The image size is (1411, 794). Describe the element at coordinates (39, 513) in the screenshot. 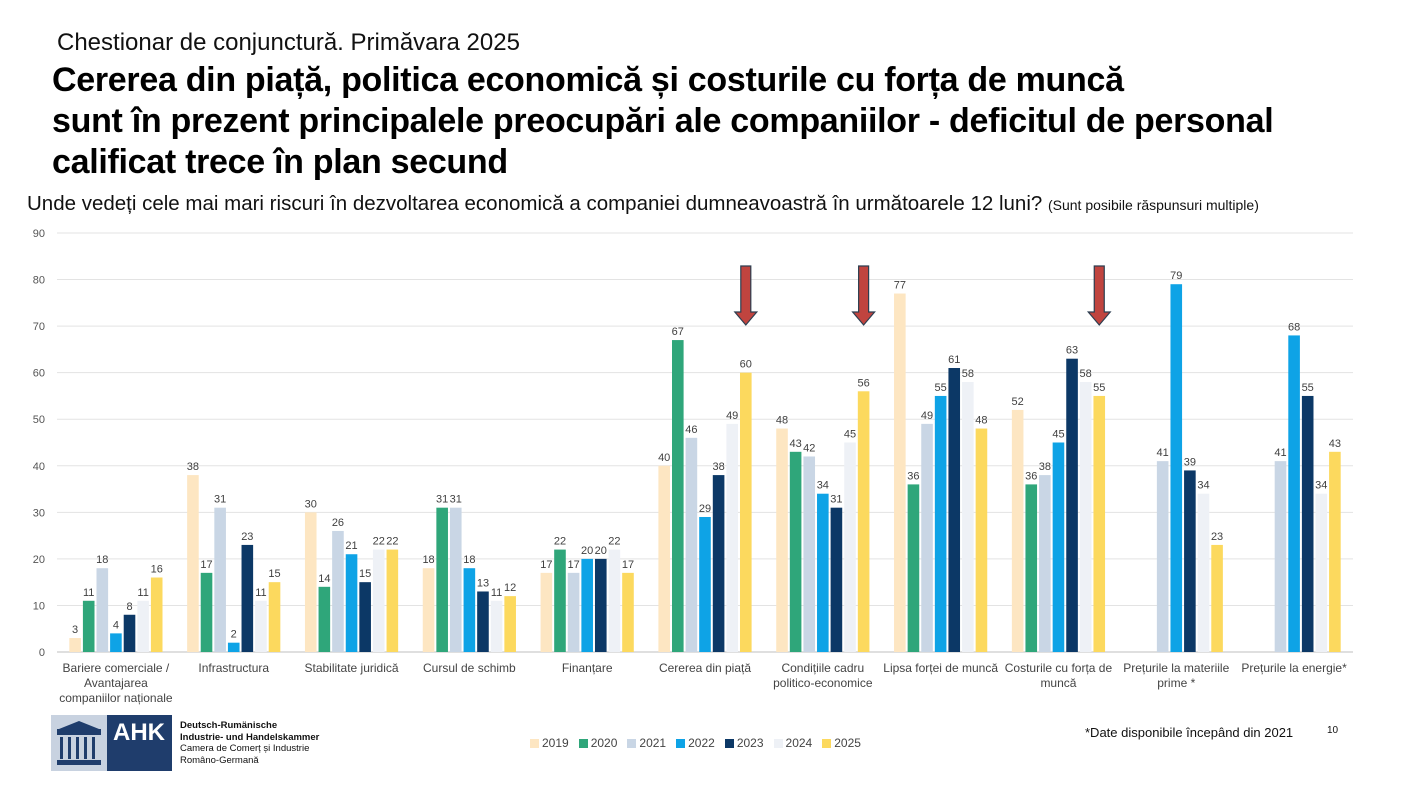

I see `y-tick-label: 30` at that location.